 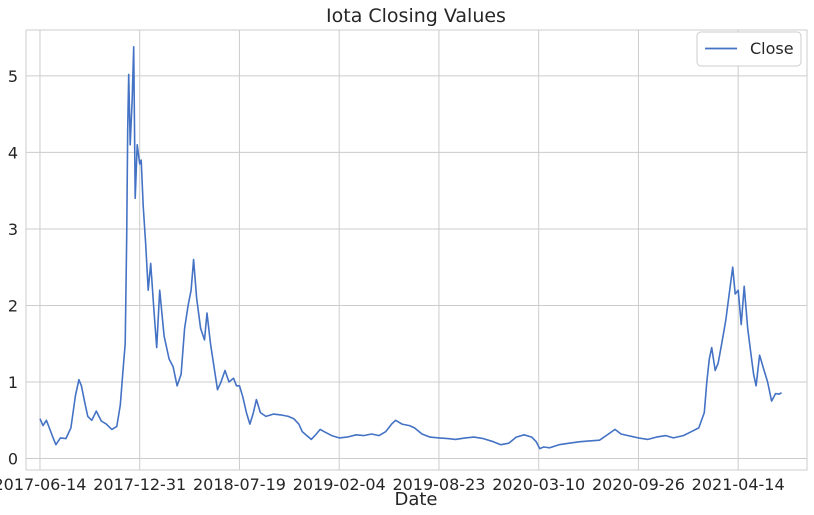 I want to click on y-tick-label: 5, so click(x=13, y=76).